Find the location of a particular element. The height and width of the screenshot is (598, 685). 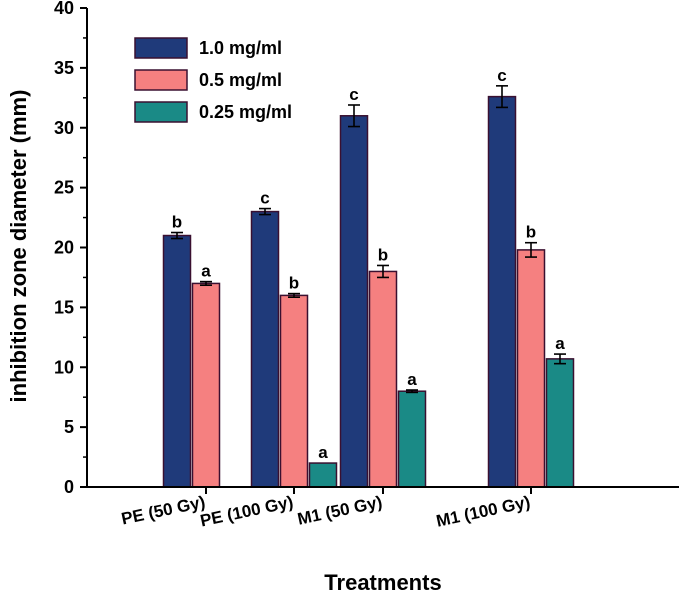

x-tick-label: PE (100 Gy) is located at coordinates (246, 511).